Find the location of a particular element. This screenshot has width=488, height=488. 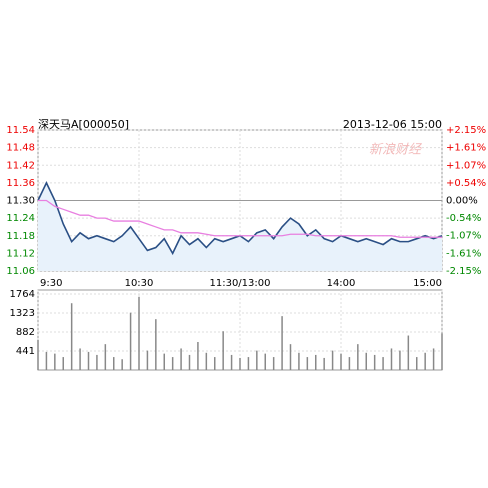

y2-tick-label: -1.07% is located at coordinates (463, 236).